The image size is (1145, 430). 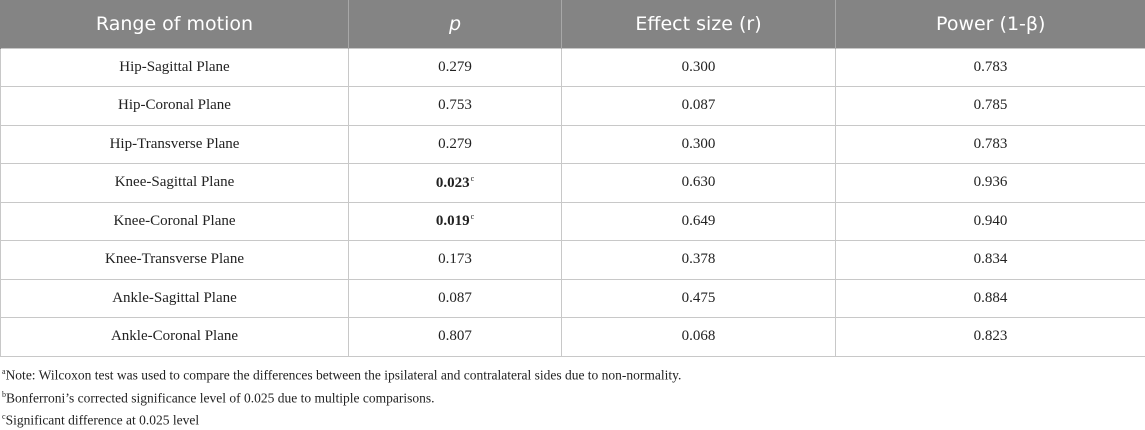 I want to click on header-range-of-motion: Range of motion, so click(x=175, y=24).